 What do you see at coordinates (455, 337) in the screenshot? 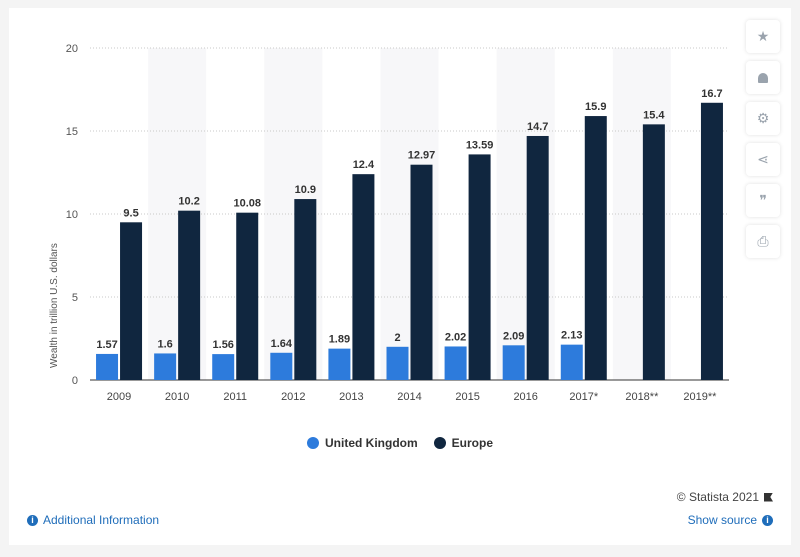
I see `uk-data-label: 2.02` at bounding box center [455, 337].